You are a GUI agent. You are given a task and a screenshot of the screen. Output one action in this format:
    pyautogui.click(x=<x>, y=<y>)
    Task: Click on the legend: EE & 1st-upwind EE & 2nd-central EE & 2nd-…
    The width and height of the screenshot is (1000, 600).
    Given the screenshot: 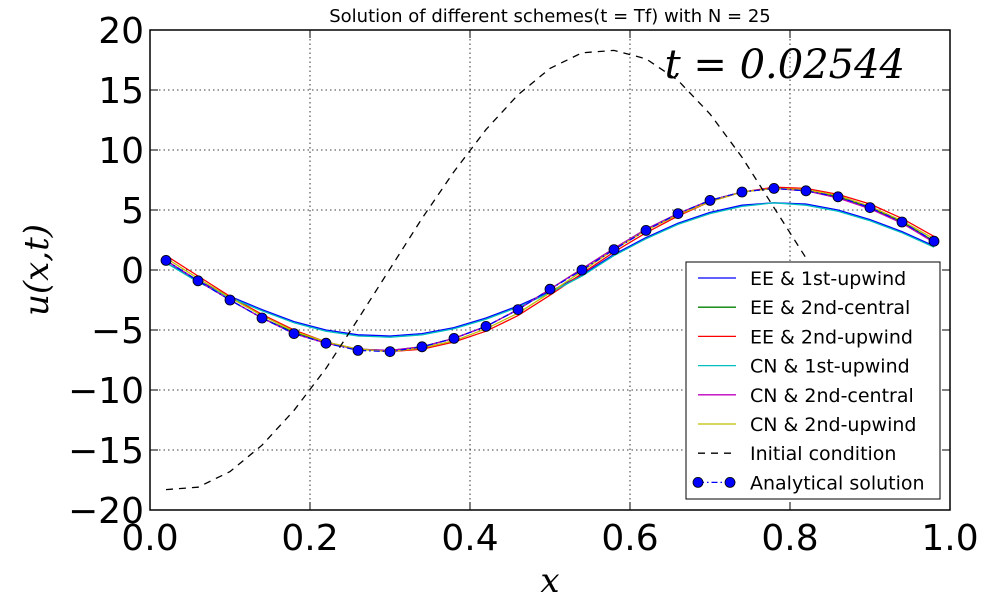 What is the action you would take?
    pyautogui.click(x=813, y=380)
    